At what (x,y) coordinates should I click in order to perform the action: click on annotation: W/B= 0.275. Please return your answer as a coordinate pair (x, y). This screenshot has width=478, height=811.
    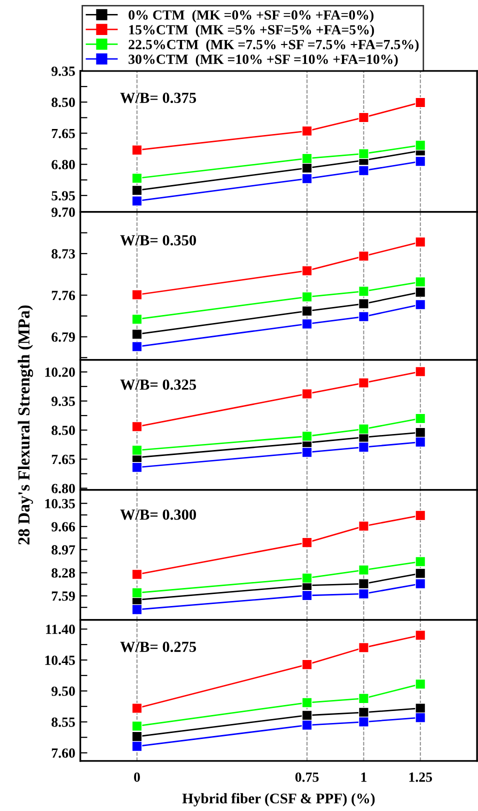
    Looking at the image, I should click on (158, 647).